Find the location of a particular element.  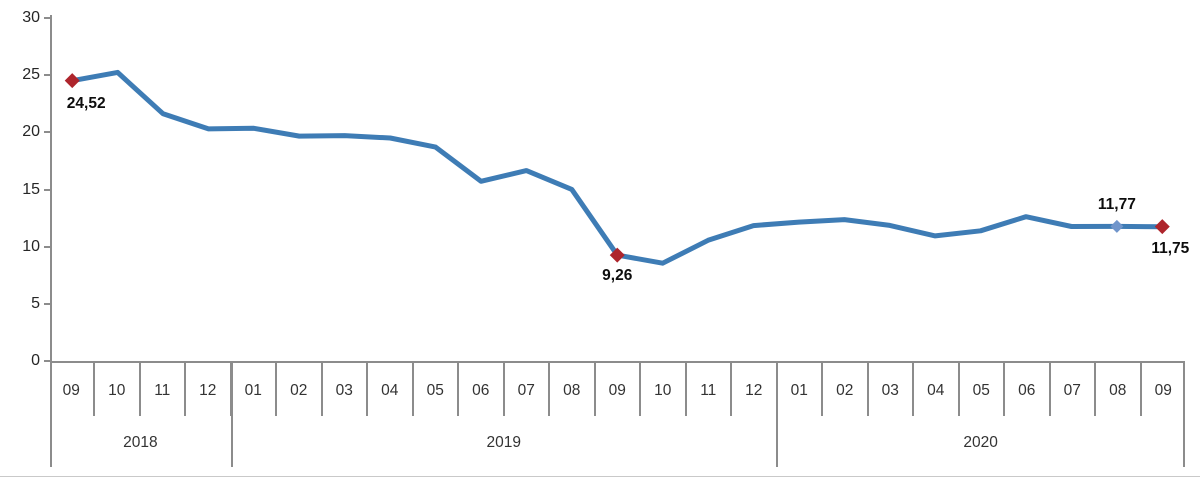

year-label: 2020 is located at coordinates (980, 442).